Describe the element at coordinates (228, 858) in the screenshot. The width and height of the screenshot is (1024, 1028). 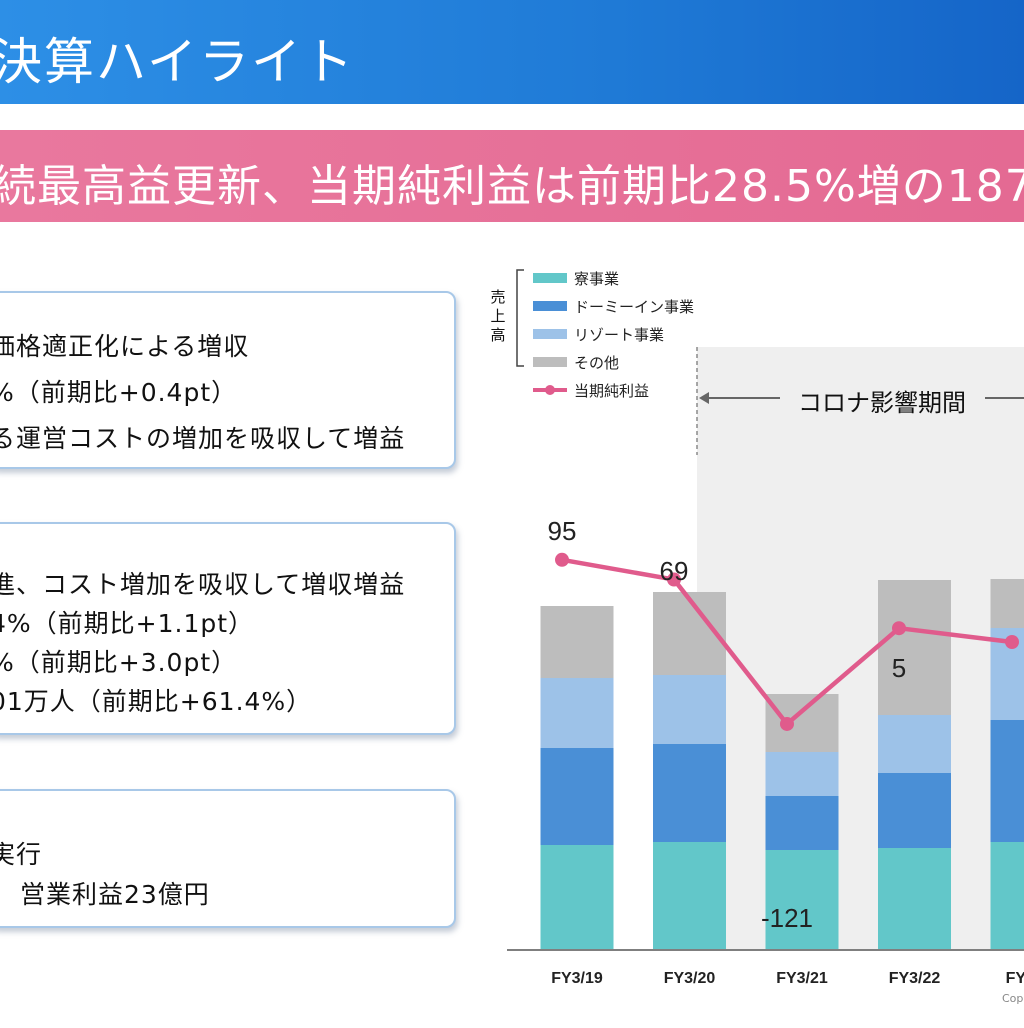
I see `highlight-box-3: 実行 営業利益23億円` at that location.